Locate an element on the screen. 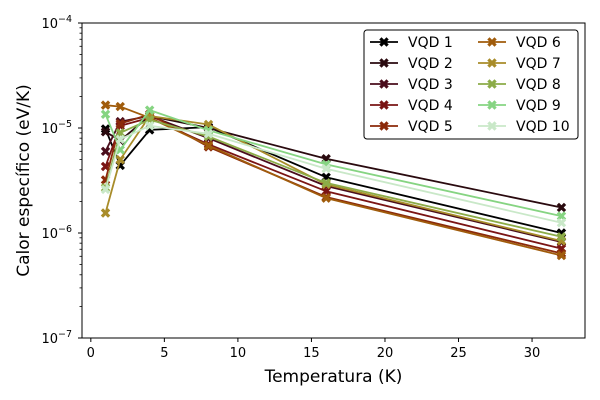  legend-item: VQD 5 is located at coordinates (411, 127).